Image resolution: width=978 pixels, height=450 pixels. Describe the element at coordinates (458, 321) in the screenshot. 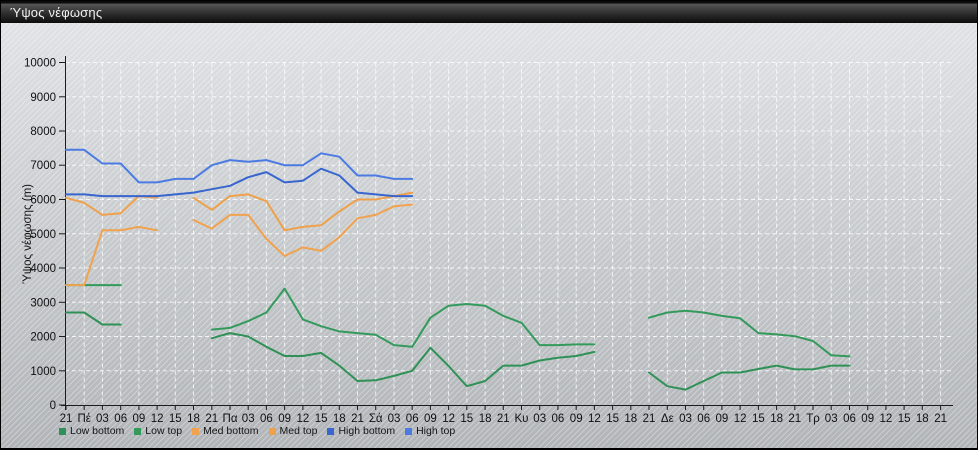

I see `series-line-low-top` at that location.